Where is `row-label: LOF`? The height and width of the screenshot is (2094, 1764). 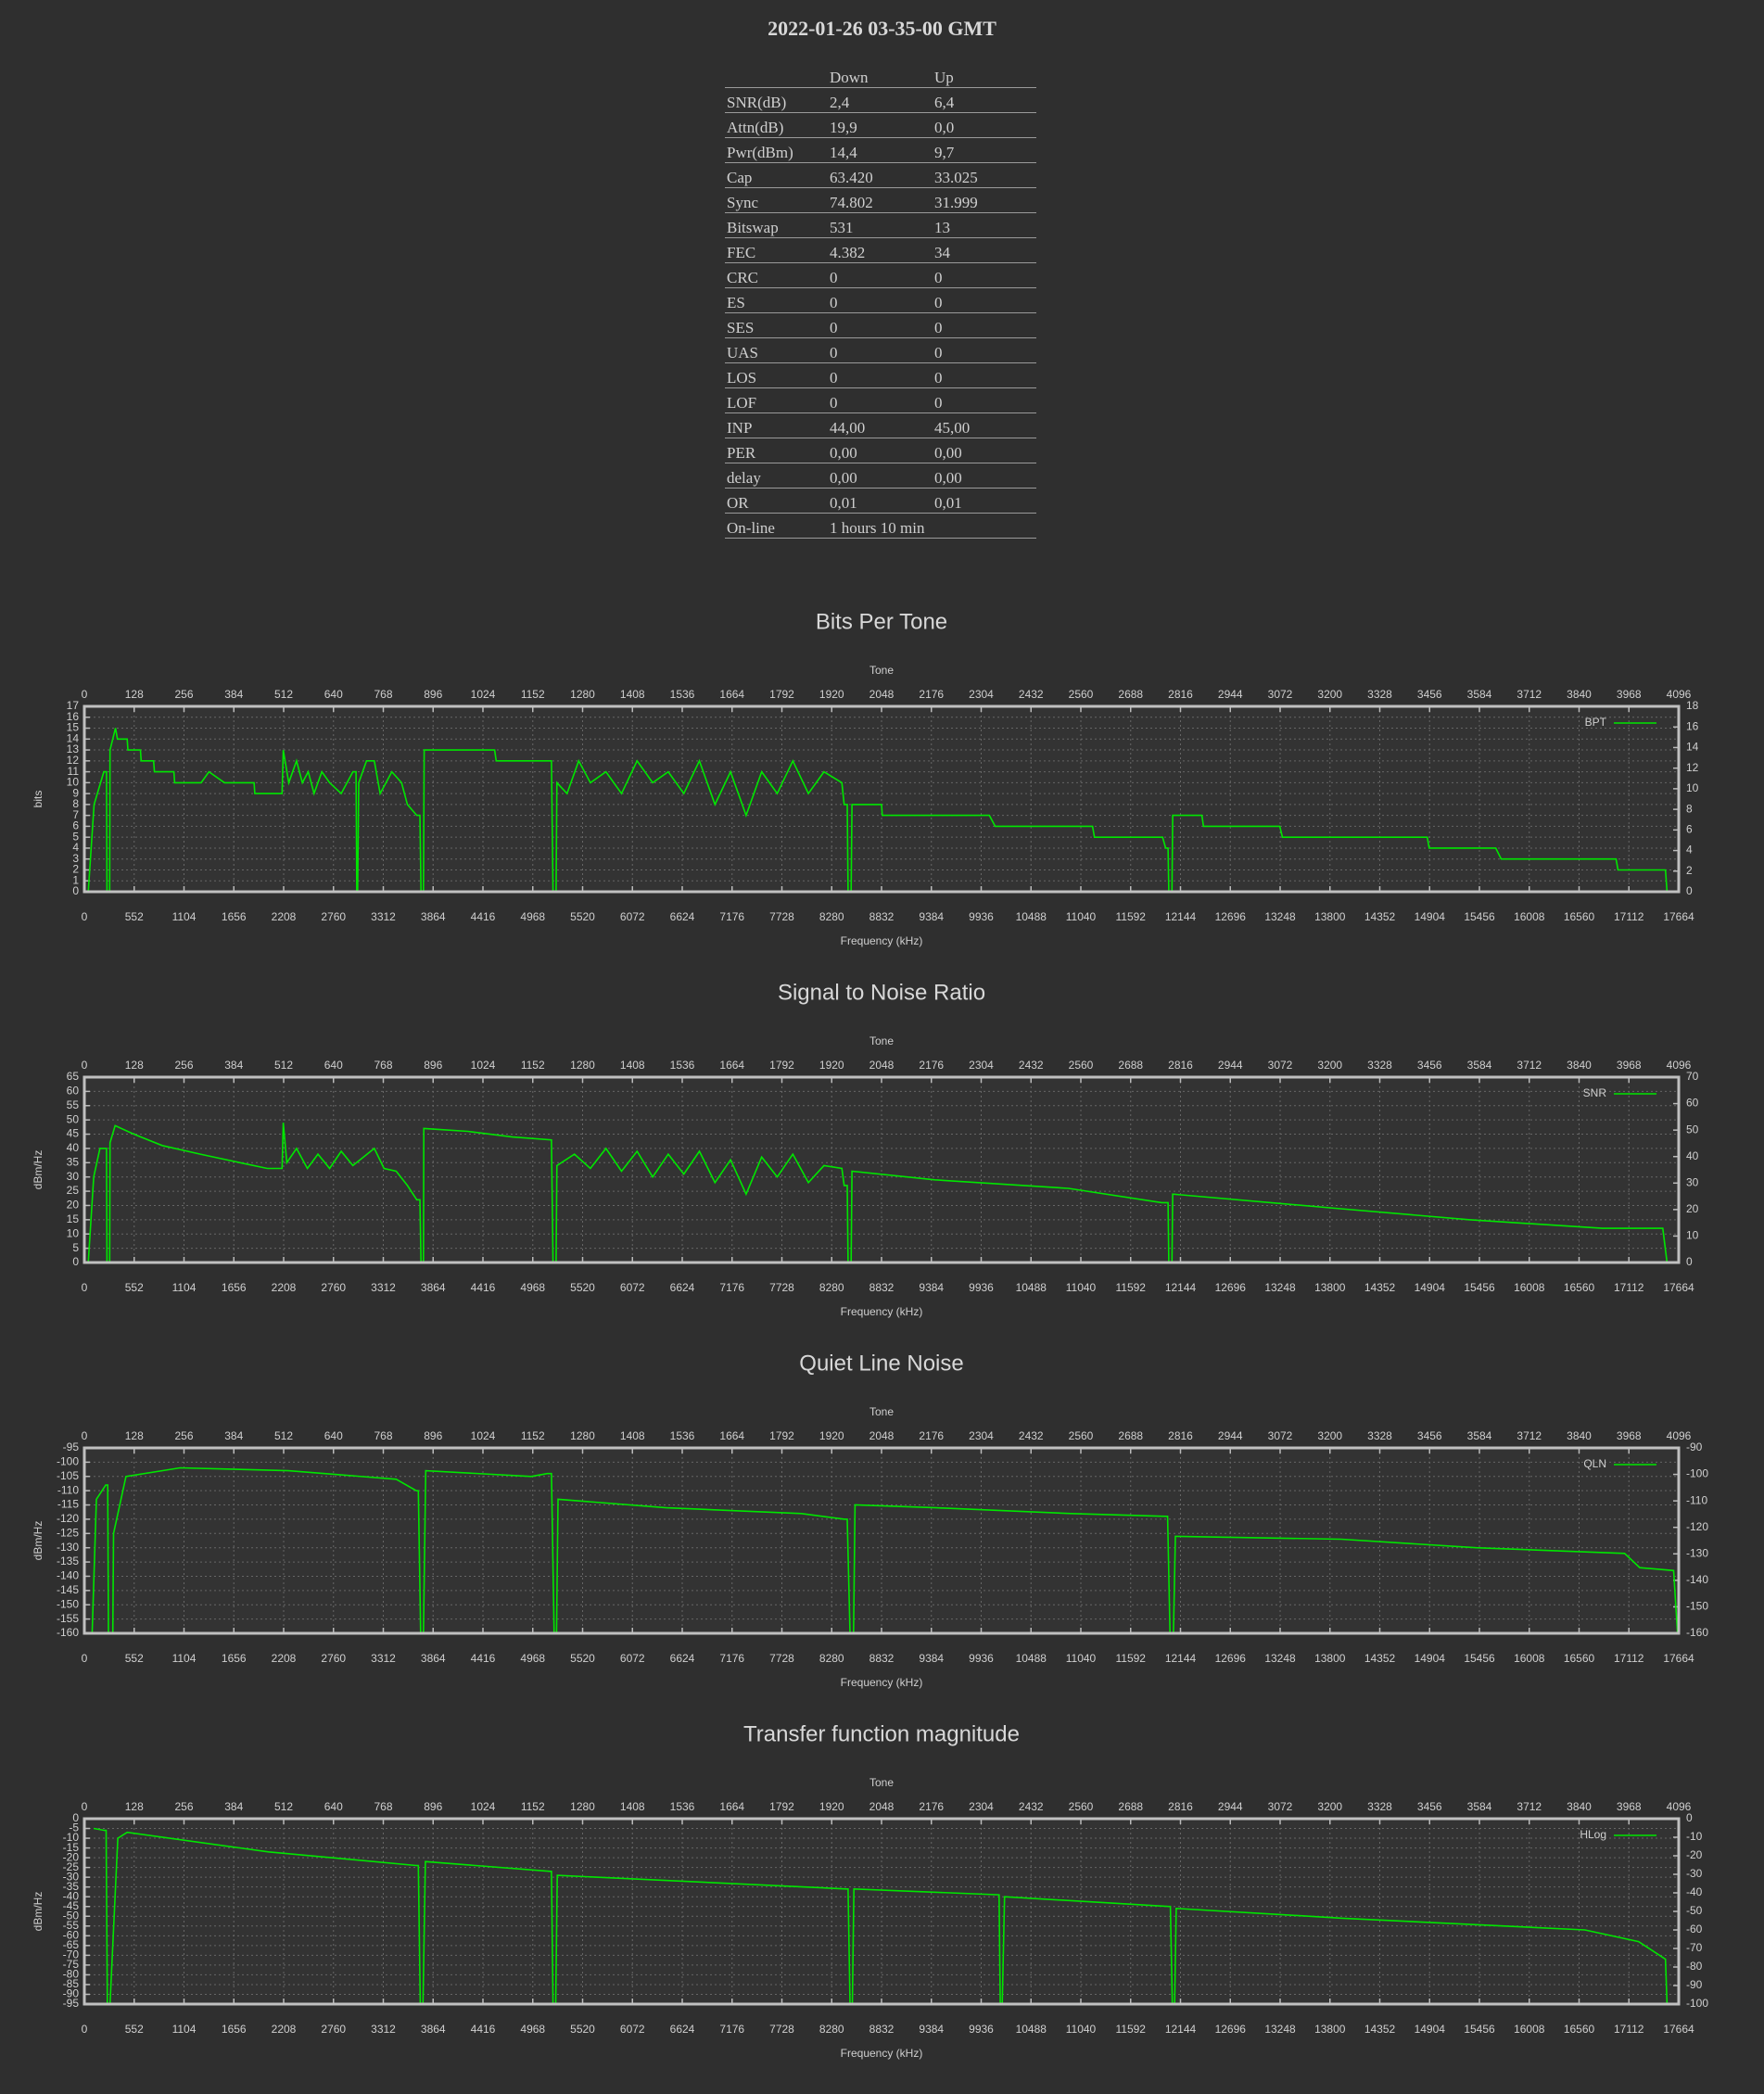
row-label: LOF is located at coordinates (776, 400).